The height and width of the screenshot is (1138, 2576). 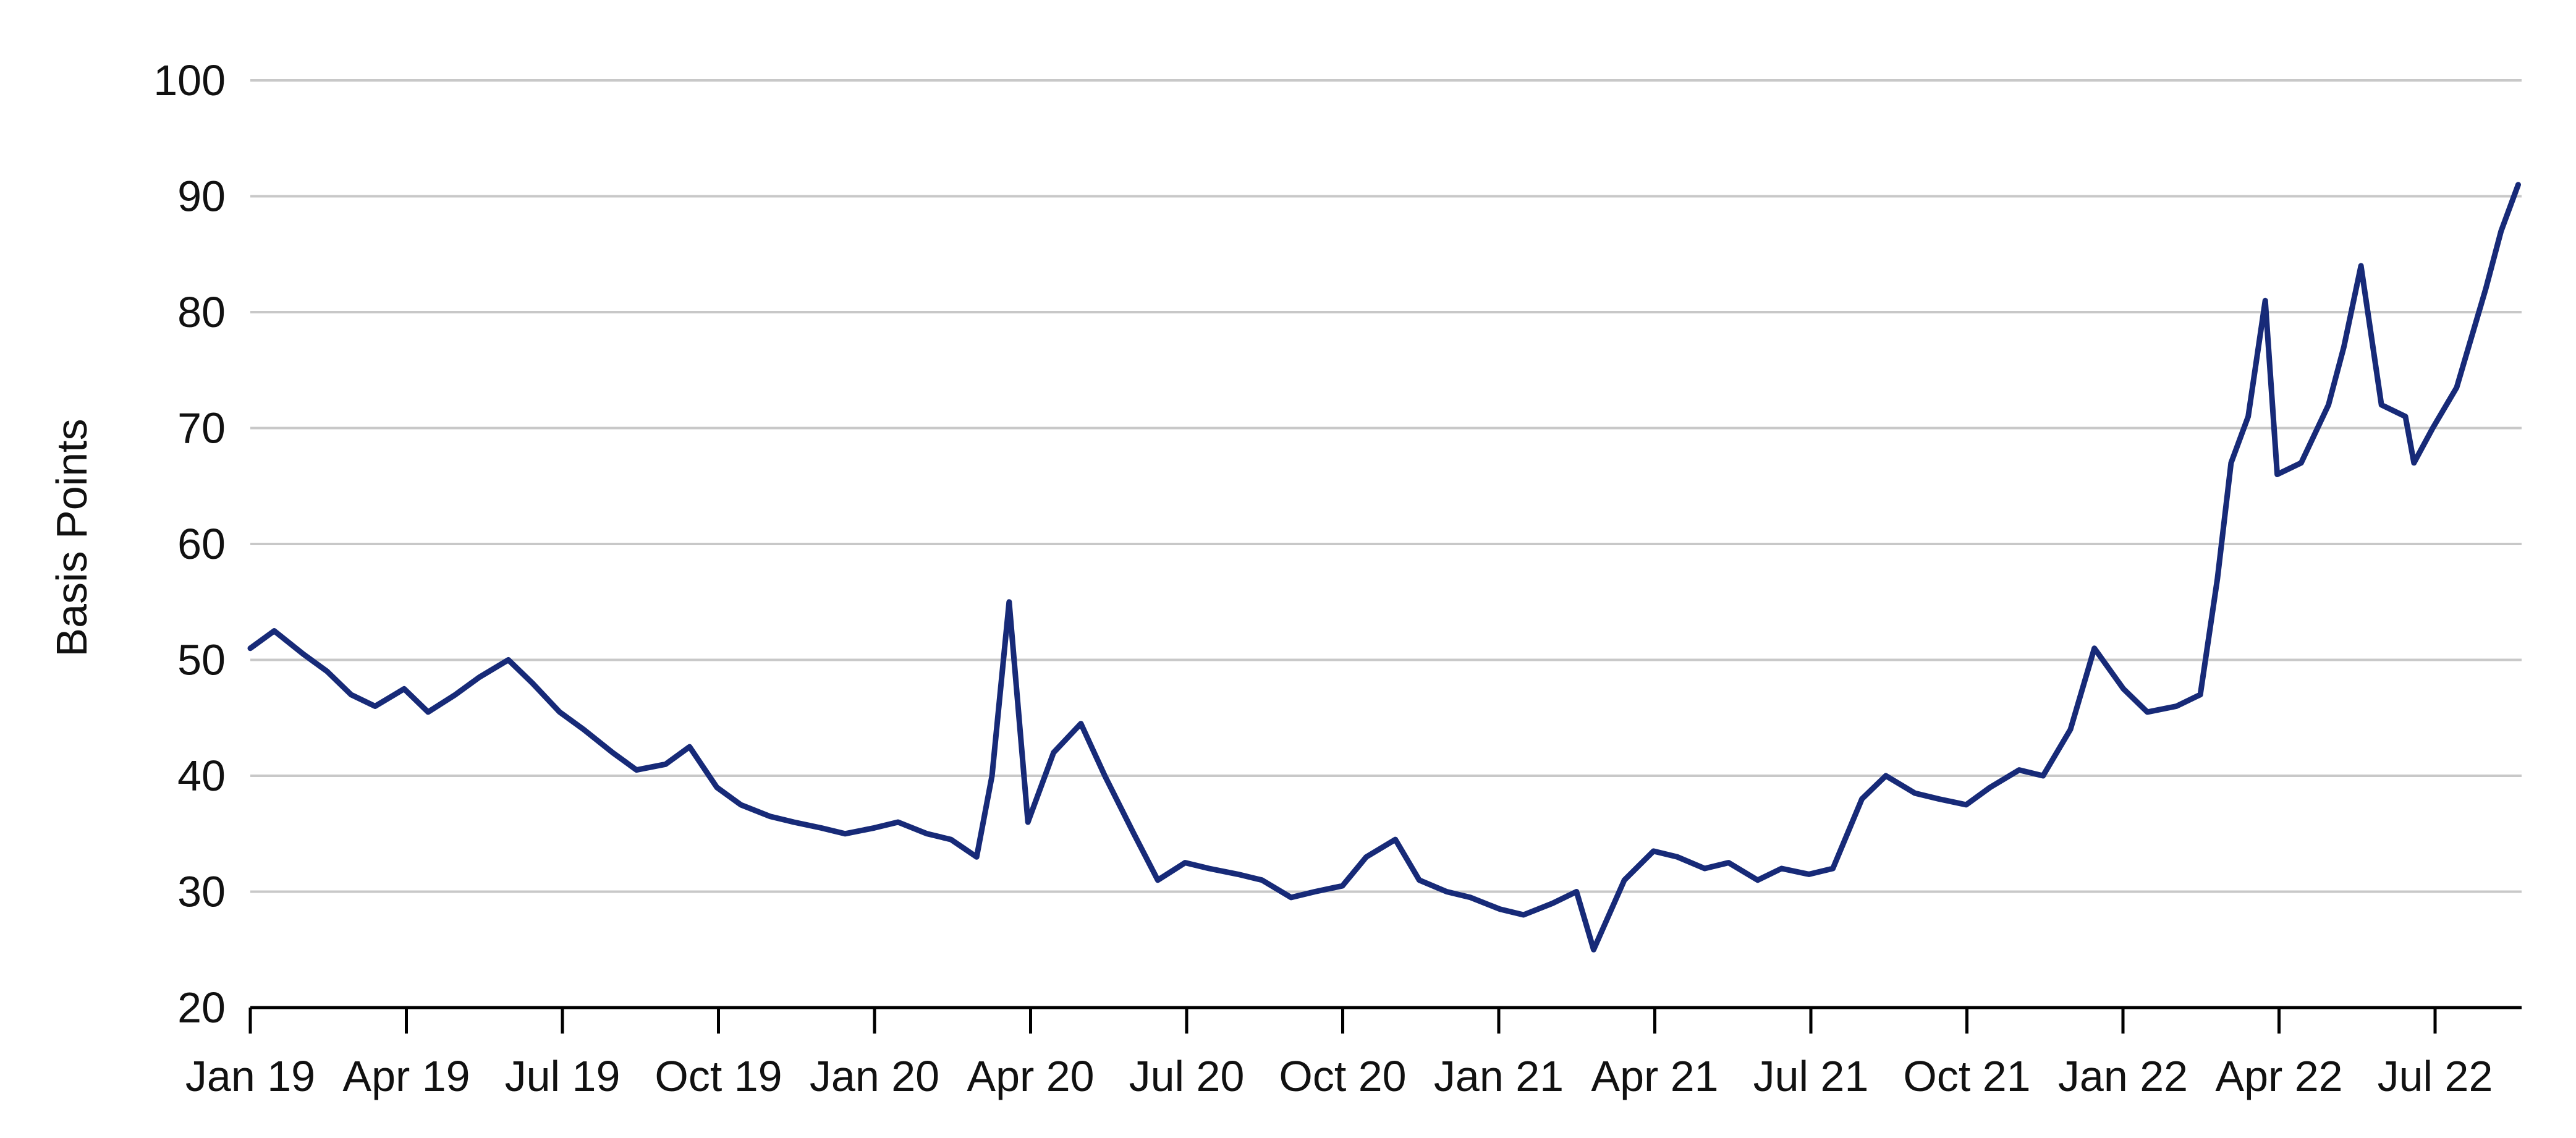 What do you see at coordinates (2435, 1076) in the screenshot?
I see `x-tick-label: Jul 22` at bounding box center [2435, 1076].